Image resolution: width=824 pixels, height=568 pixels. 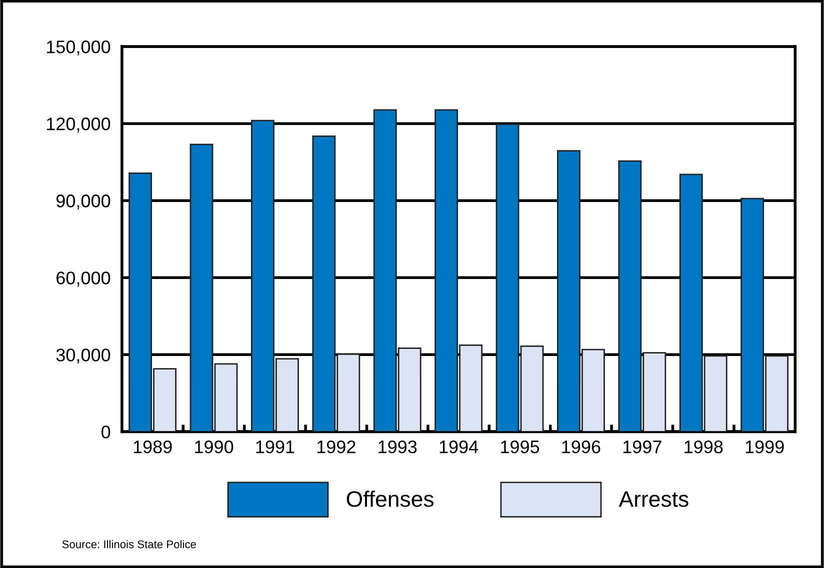 What do you see at coordinates (106, 432) in the screenshot?
I see `y-tick-label: 0` at bounding box center [106, 432].